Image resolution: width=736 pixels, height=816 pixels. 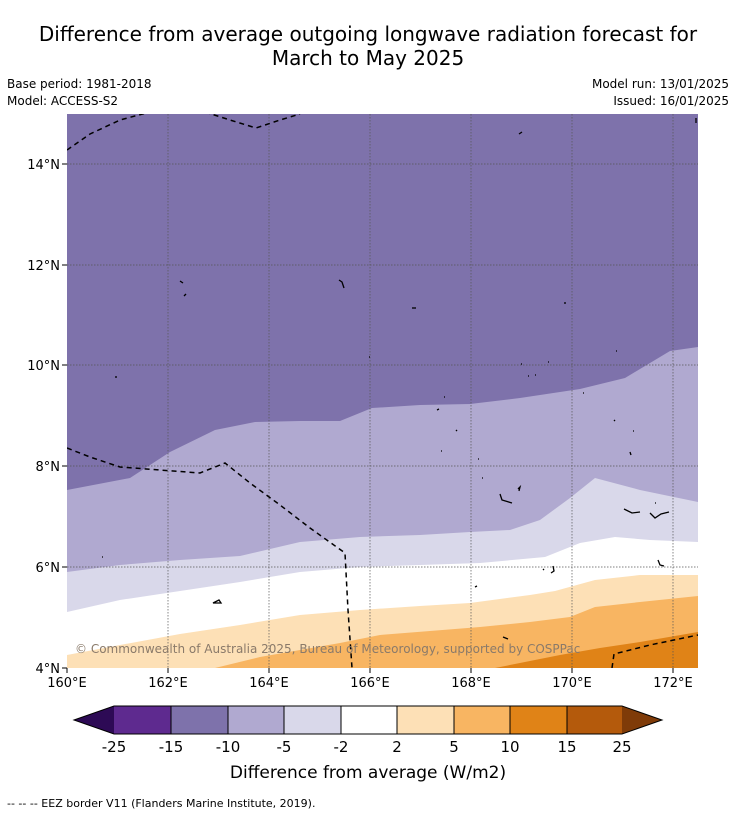 I want to click on colorbar-tick-label: -15, so click(x=171, y=747).